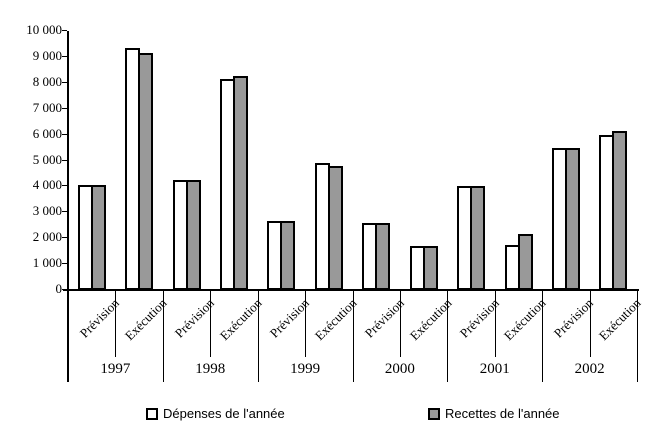 The height and width of the screenshot is (434, 660). I want to click on legend-label-depenses: Dépenses de l'année, so click(224, 413).